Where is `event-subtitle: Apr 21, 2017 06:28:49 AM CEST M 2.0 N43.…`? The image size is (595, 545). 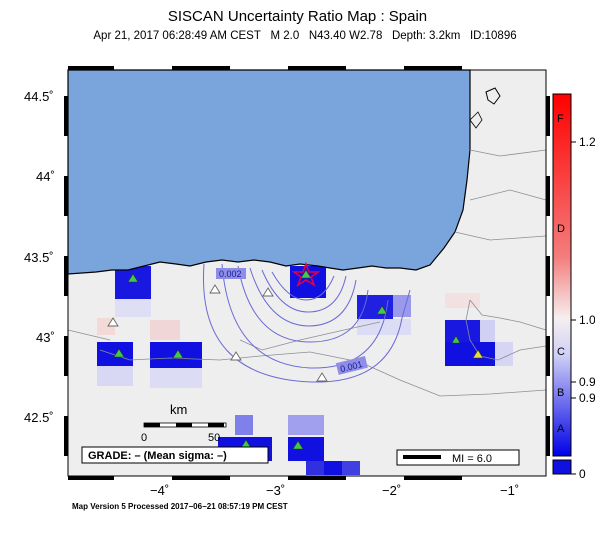 event-subtitle: Apr 21, 2017 06:28:49 AM CEST M 2.0 N43.… is located at coordinates (297, 36).